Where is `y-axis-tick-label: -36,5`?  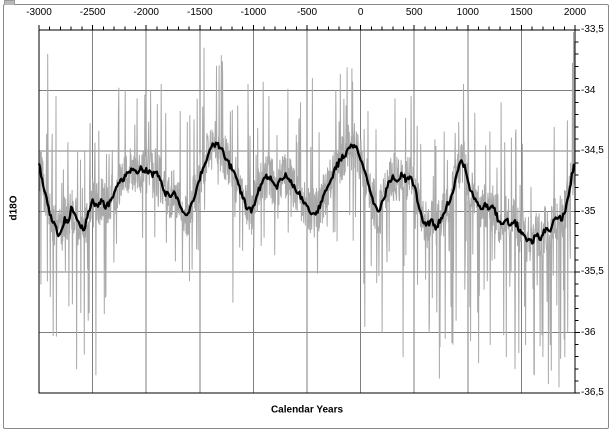 y-axis-tick-label: -36,5 is located at coordinates (592, 392).